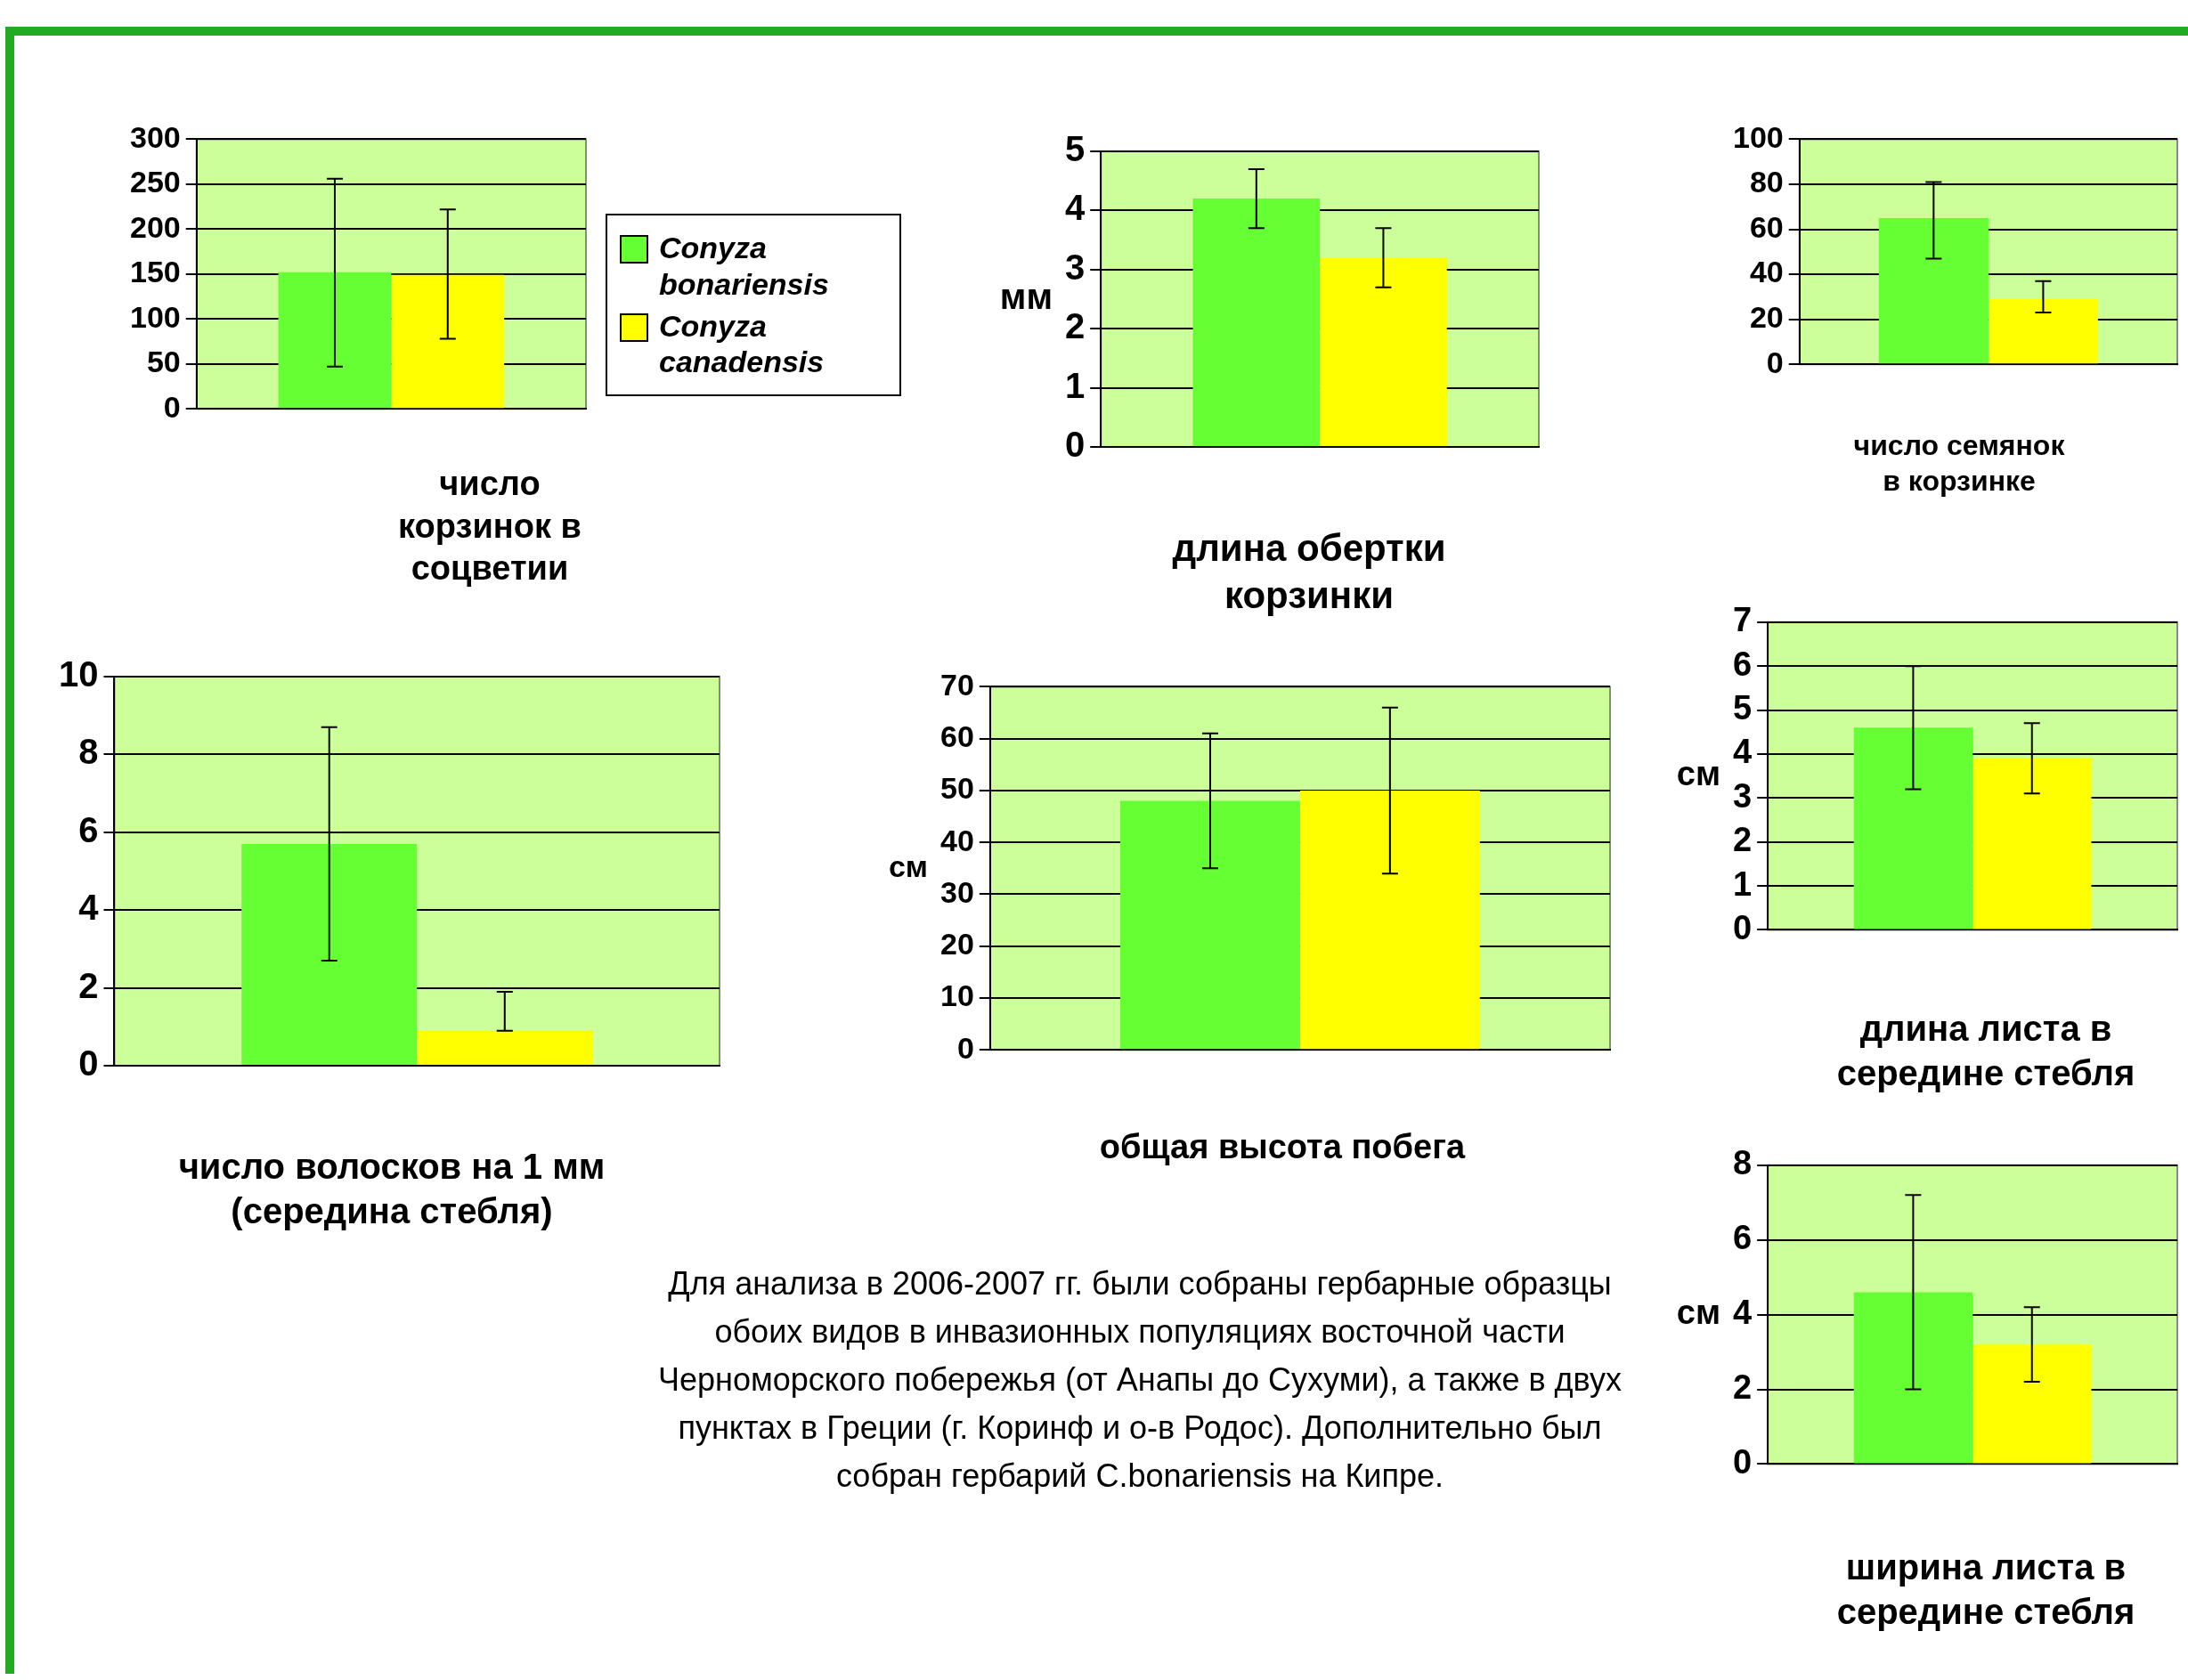 The image size is (2188, 1680). I want to click on y-tick-label: 250, so click(155, 182).